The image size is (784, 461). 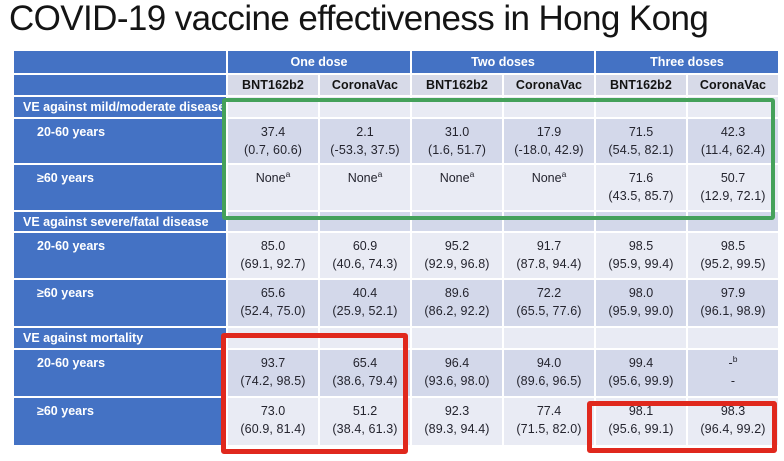 I want to click on ve-cell-2-0-0: 93.7 (74.2, 98.5), so click(x=273, y=373).